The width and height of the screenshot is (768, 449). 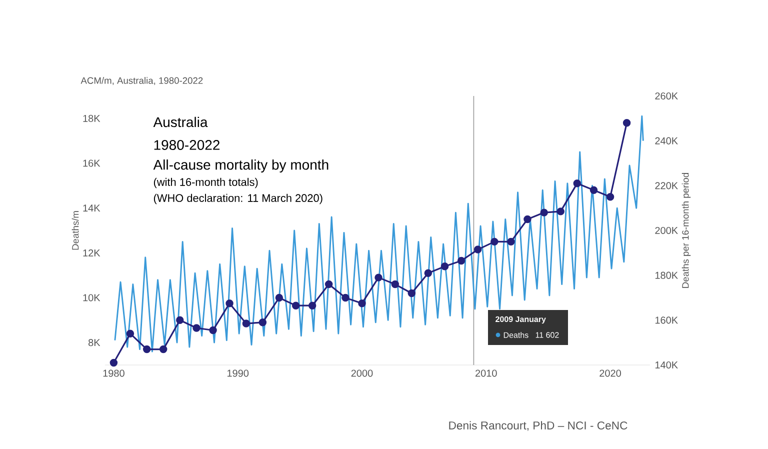 What do you see at coordinates (238, 199) in the screenshot?
I see `annotation: (WHO declaration: 11 March 2020)` at bounding box center [238, 199].